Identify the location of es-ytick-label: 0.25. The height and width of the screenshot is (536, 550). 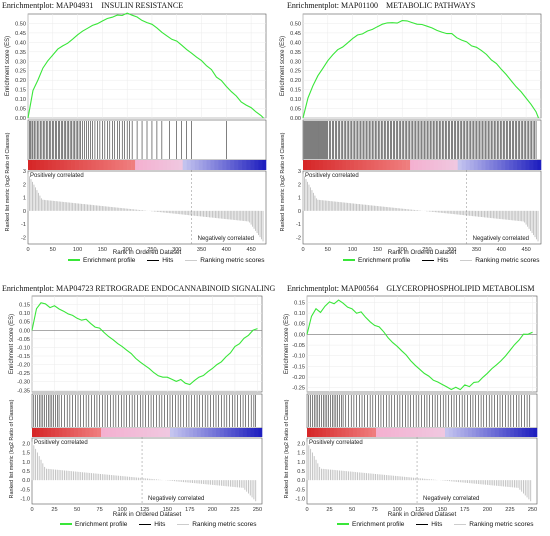
(20, 72).